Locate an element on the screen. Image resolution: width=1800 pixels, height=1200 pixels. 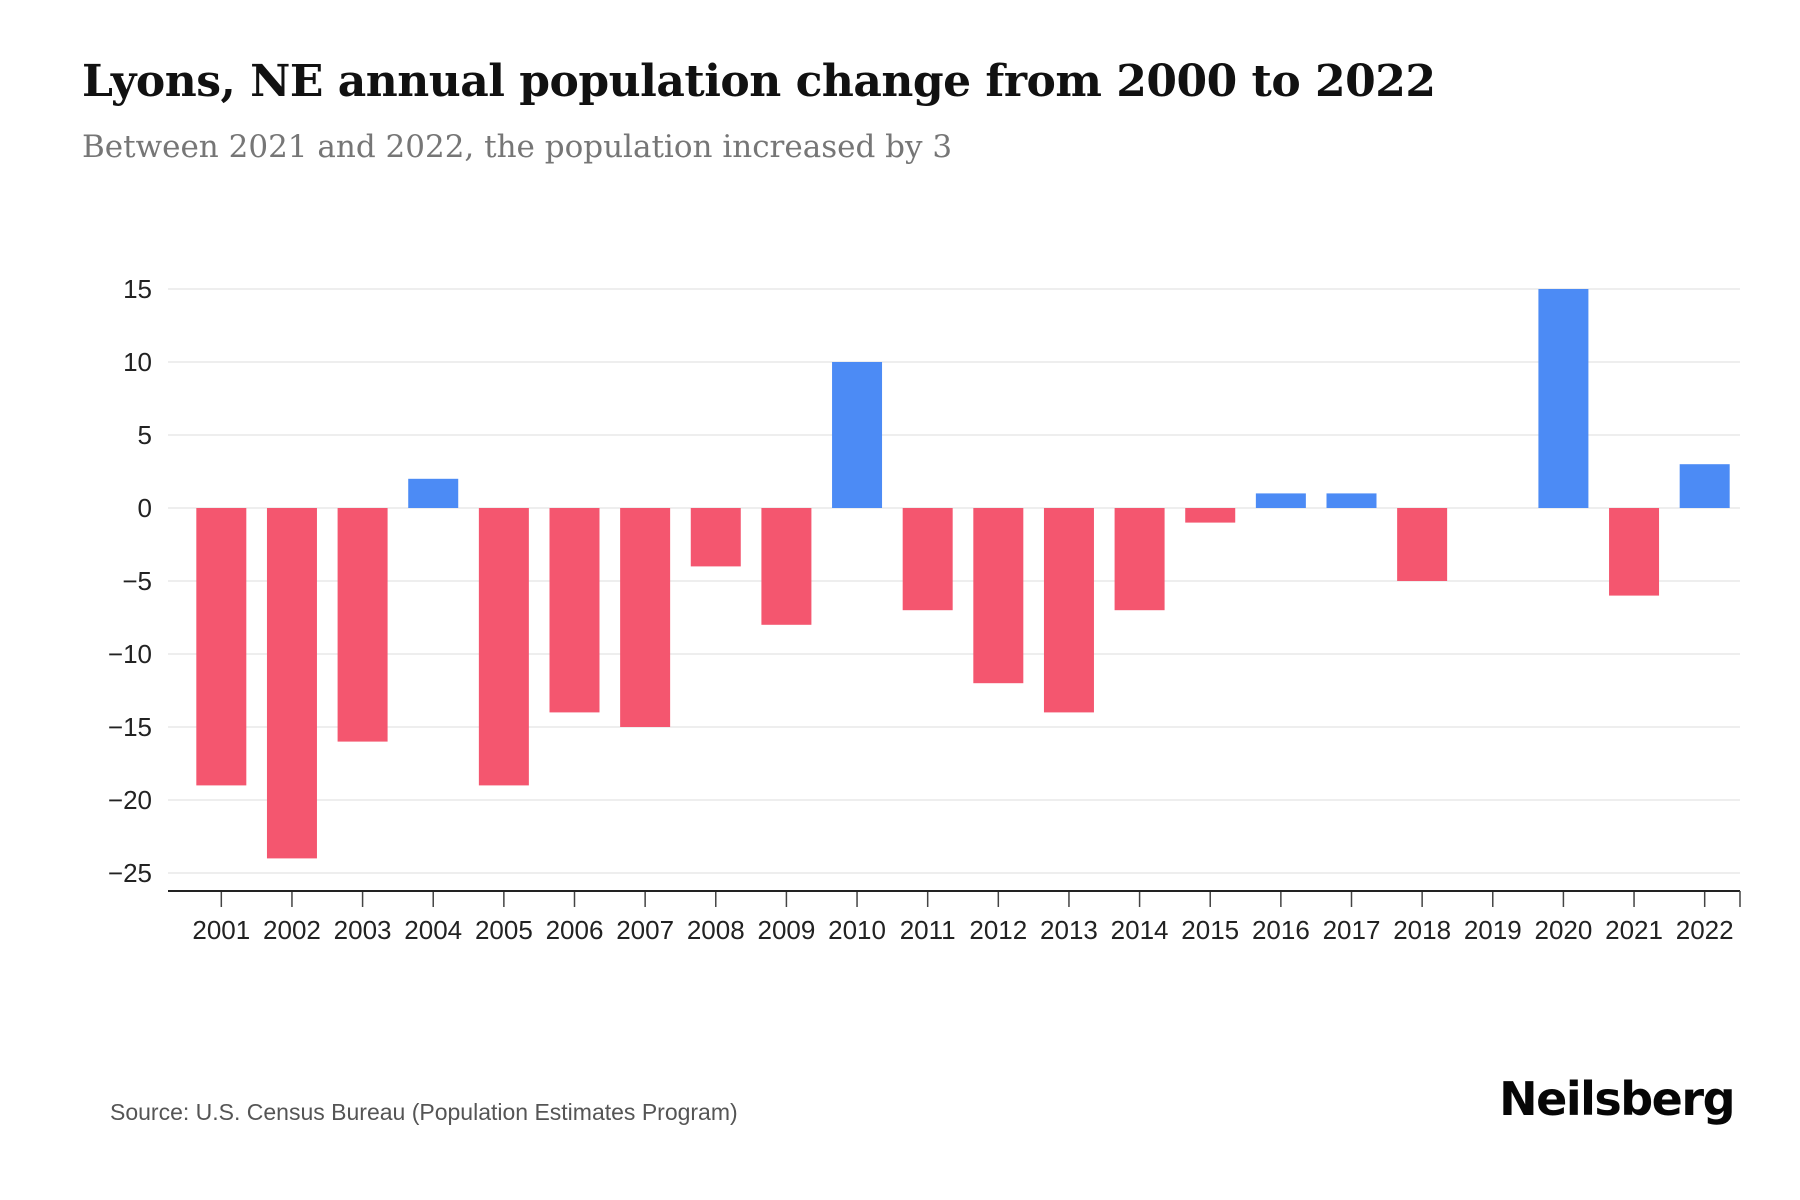
bar-2006 is located at coordinates (574, 610).